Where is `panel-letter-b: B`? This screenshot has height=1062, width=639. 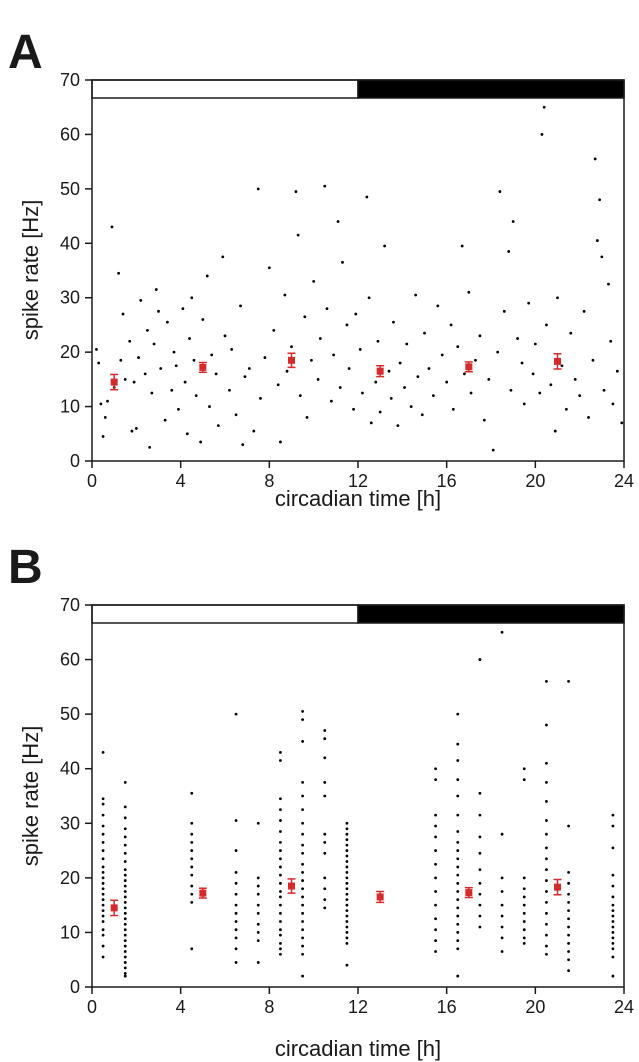
panel-letter-b: B is located at coordinates (25, 567).